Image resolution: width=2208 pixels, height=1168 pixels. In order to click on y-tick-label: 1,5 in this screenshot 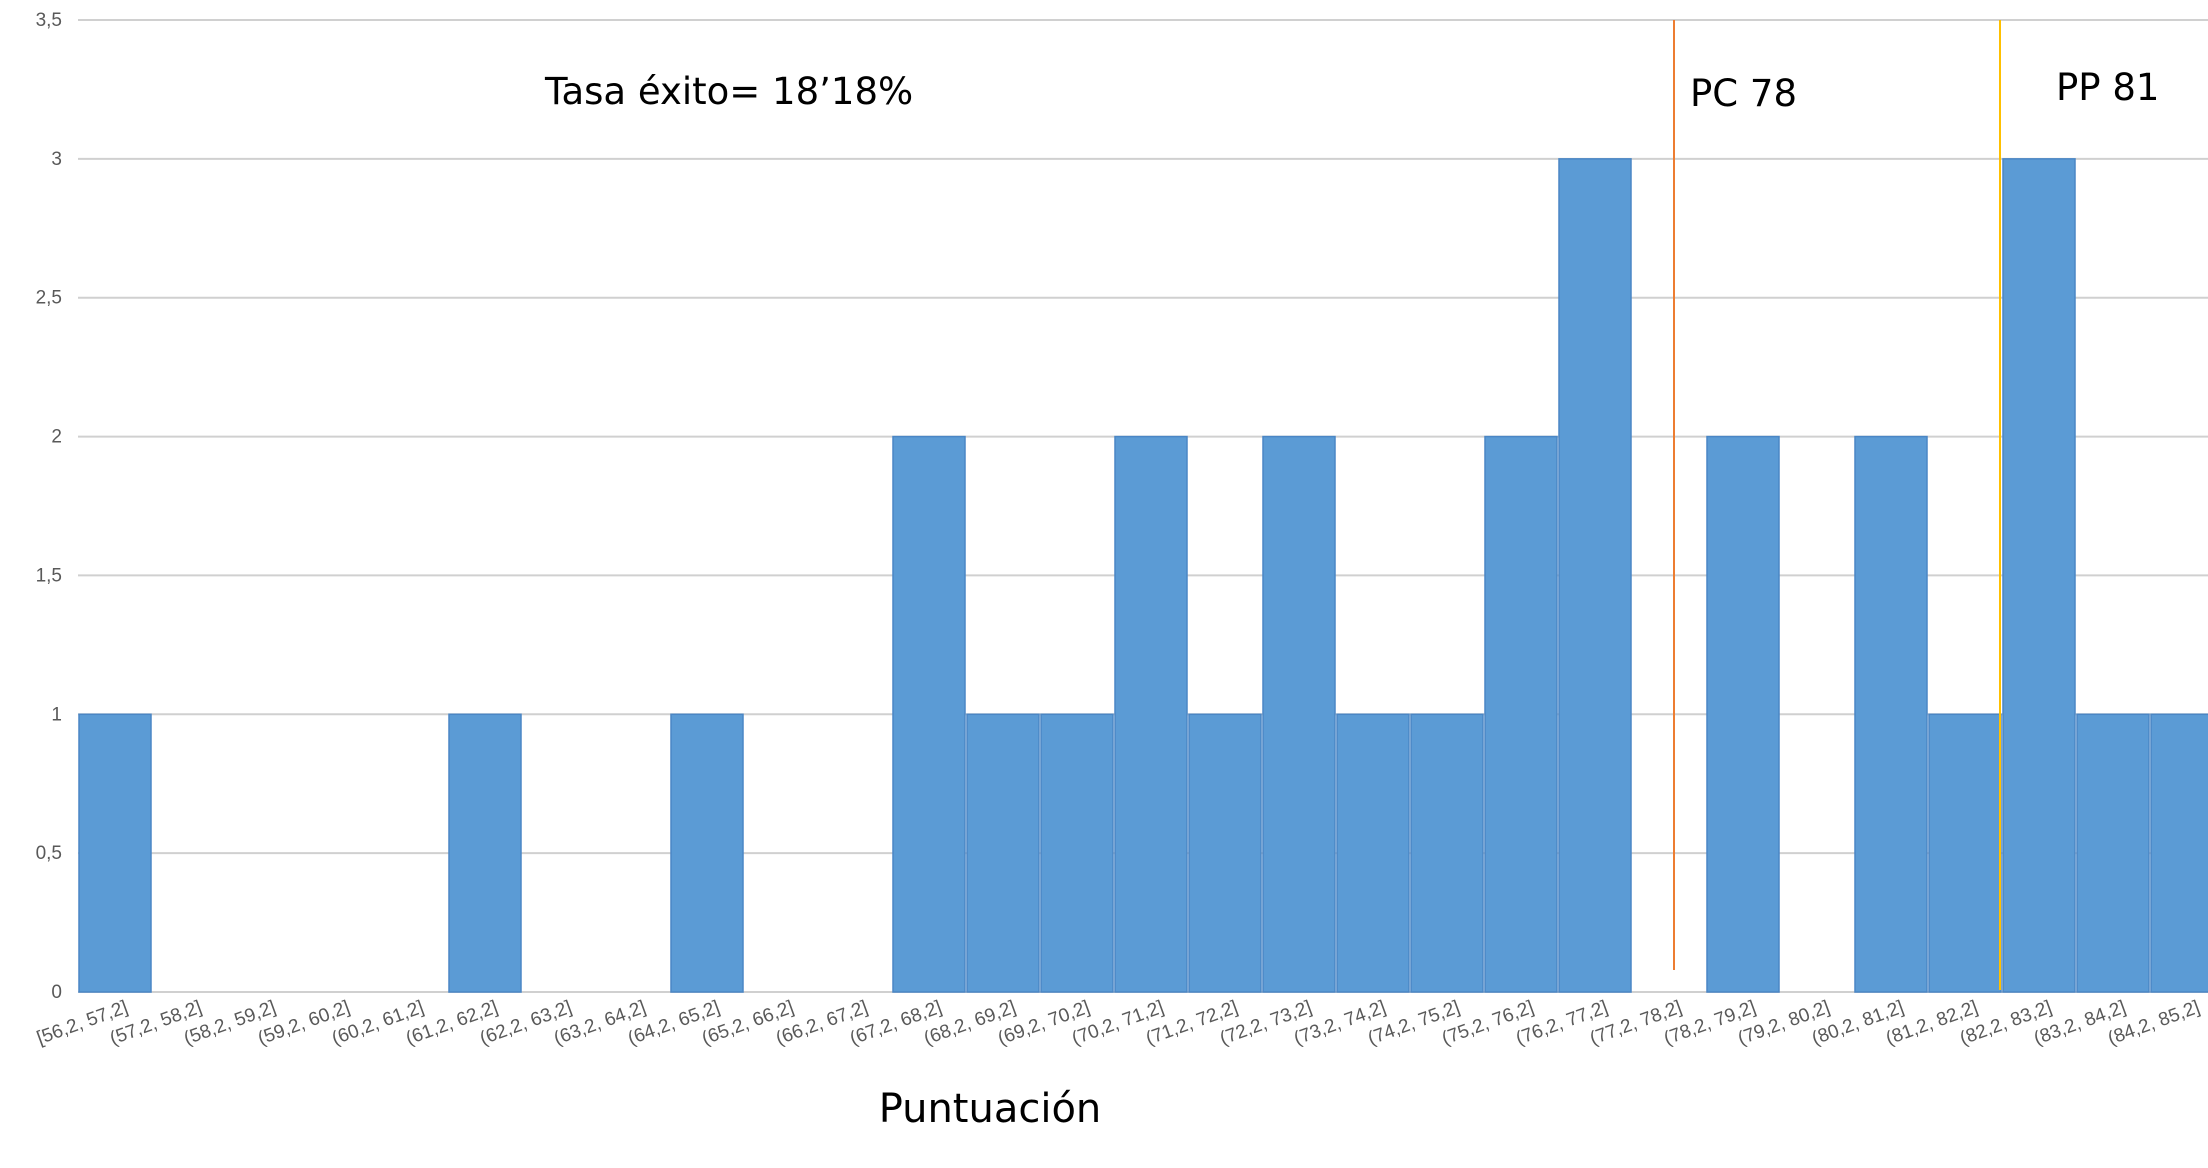, I will do `click(49, 575)`.